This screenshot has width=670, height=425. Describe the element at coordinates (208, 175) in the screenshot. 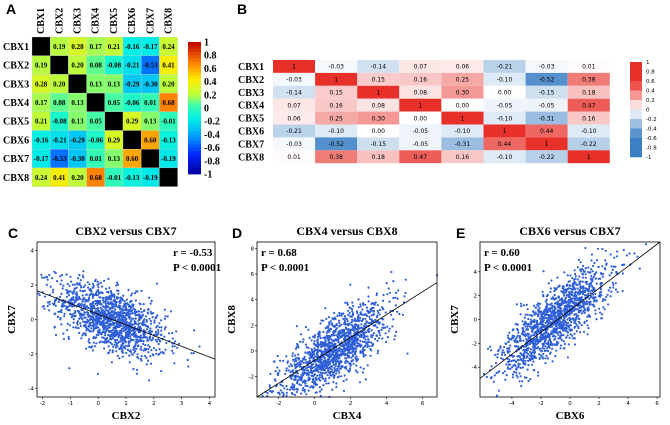

I see `legend-tick: -1` at that location.